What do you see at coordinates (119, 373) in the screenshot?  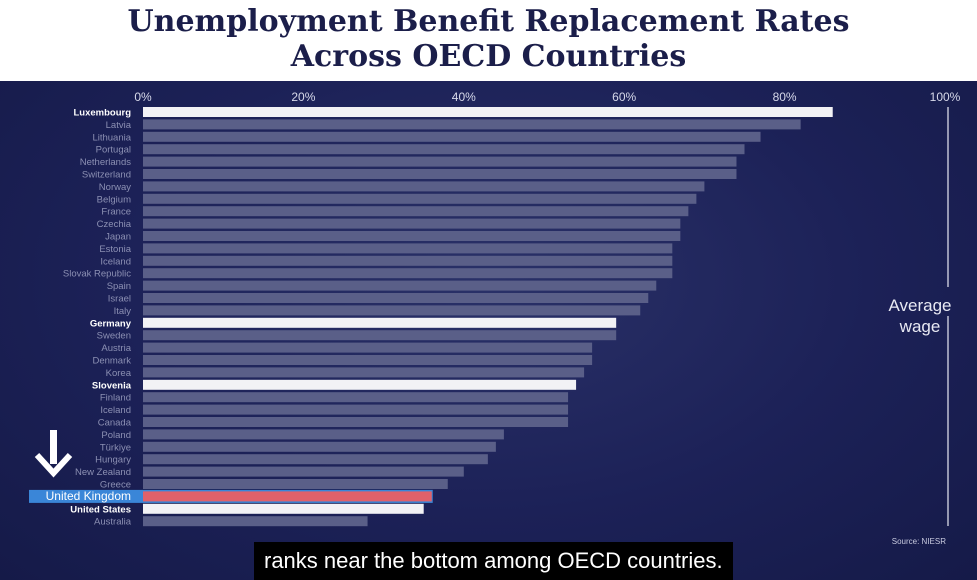 I see `category-label: Korea` at bounding box center [119, 373].